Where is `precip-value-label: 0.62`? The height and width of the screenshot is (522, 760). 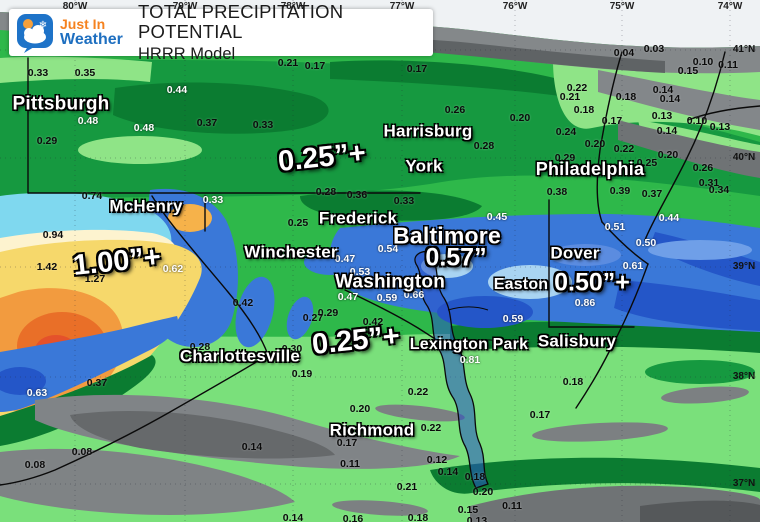 precip-value-label: 0.62 is located at coordinates (173, 268).